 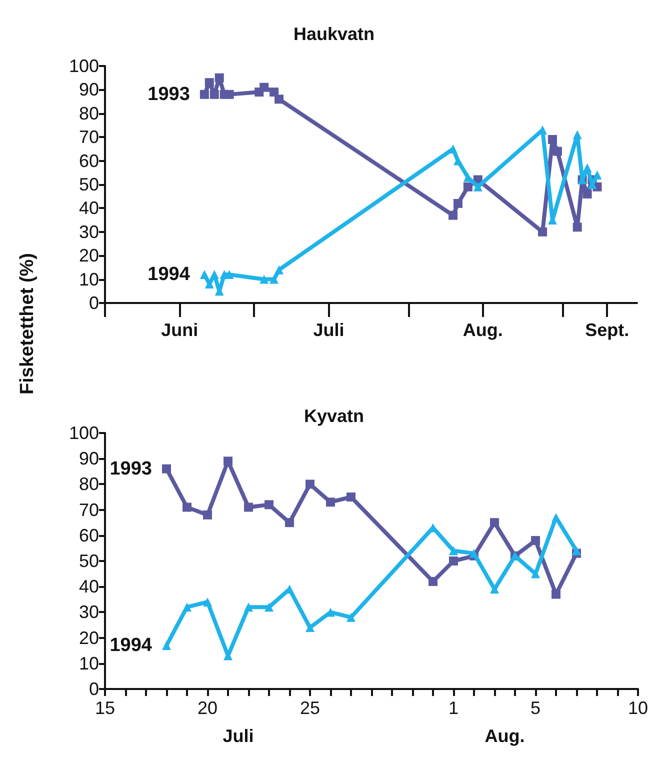 What do you see at coordinates (638, 708) in the screenshot?
I see `x-tick-label: 10` at bounding box center [638, 708].